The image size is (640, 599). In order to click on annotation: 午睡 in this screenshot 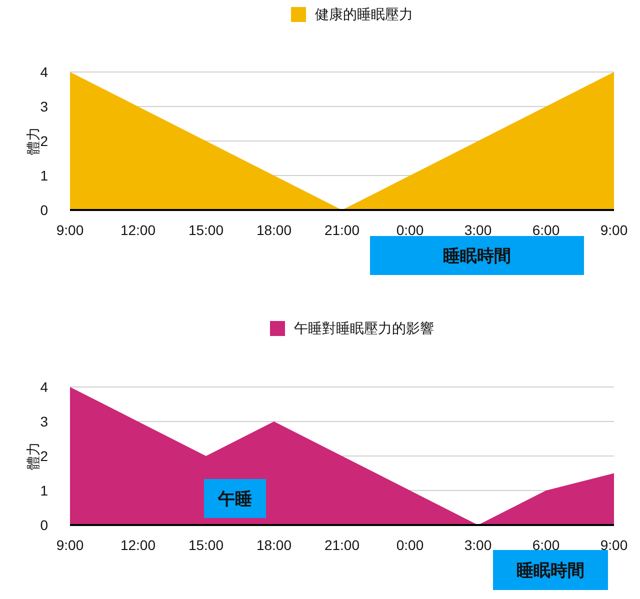, I will do `click(234, 499)`.